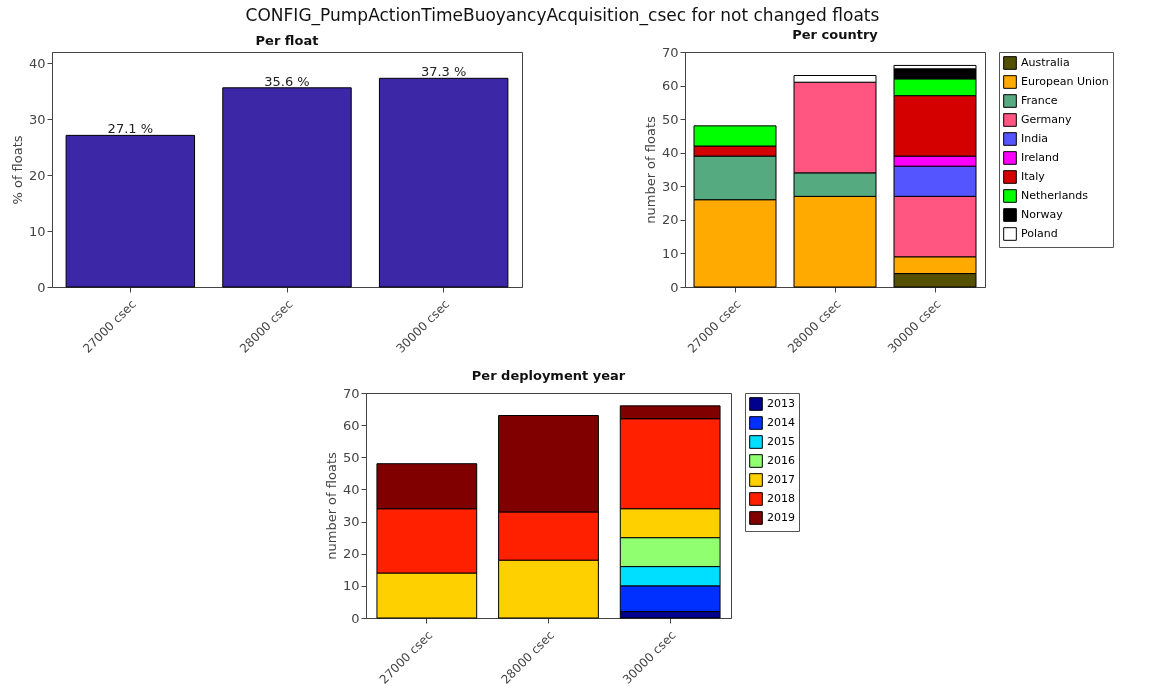 Image resolution: width=1153 pixels, height=695 pixels. Describe the element at coordinates (1055, 195) in the screenshot. I see `legend-label: Netherlands` at that location.